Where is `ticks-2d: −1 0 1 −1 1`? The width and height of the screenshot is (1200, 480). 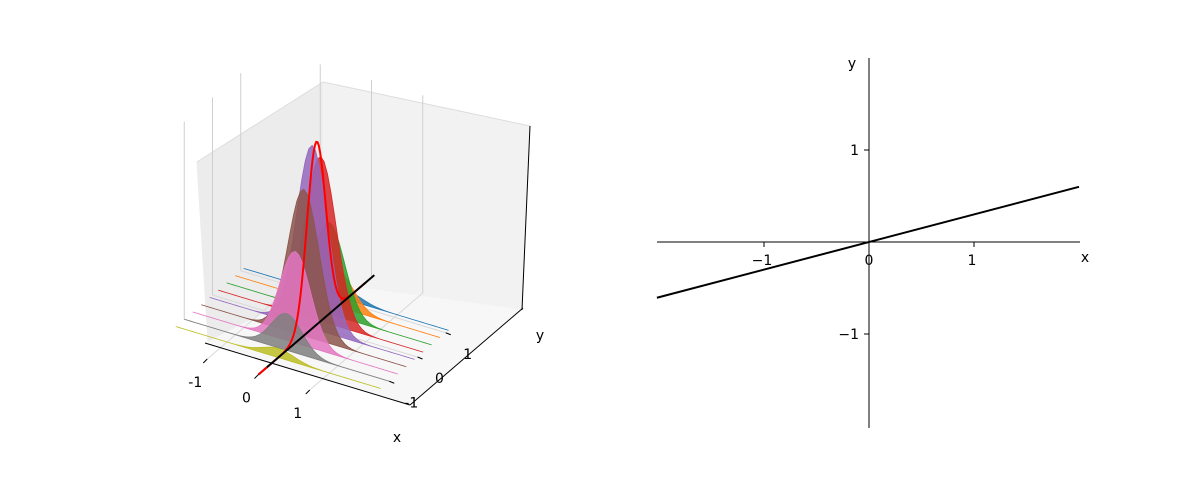
ticks-2d: −1 0 1 −1 1 is located at coordinates (864, 243).